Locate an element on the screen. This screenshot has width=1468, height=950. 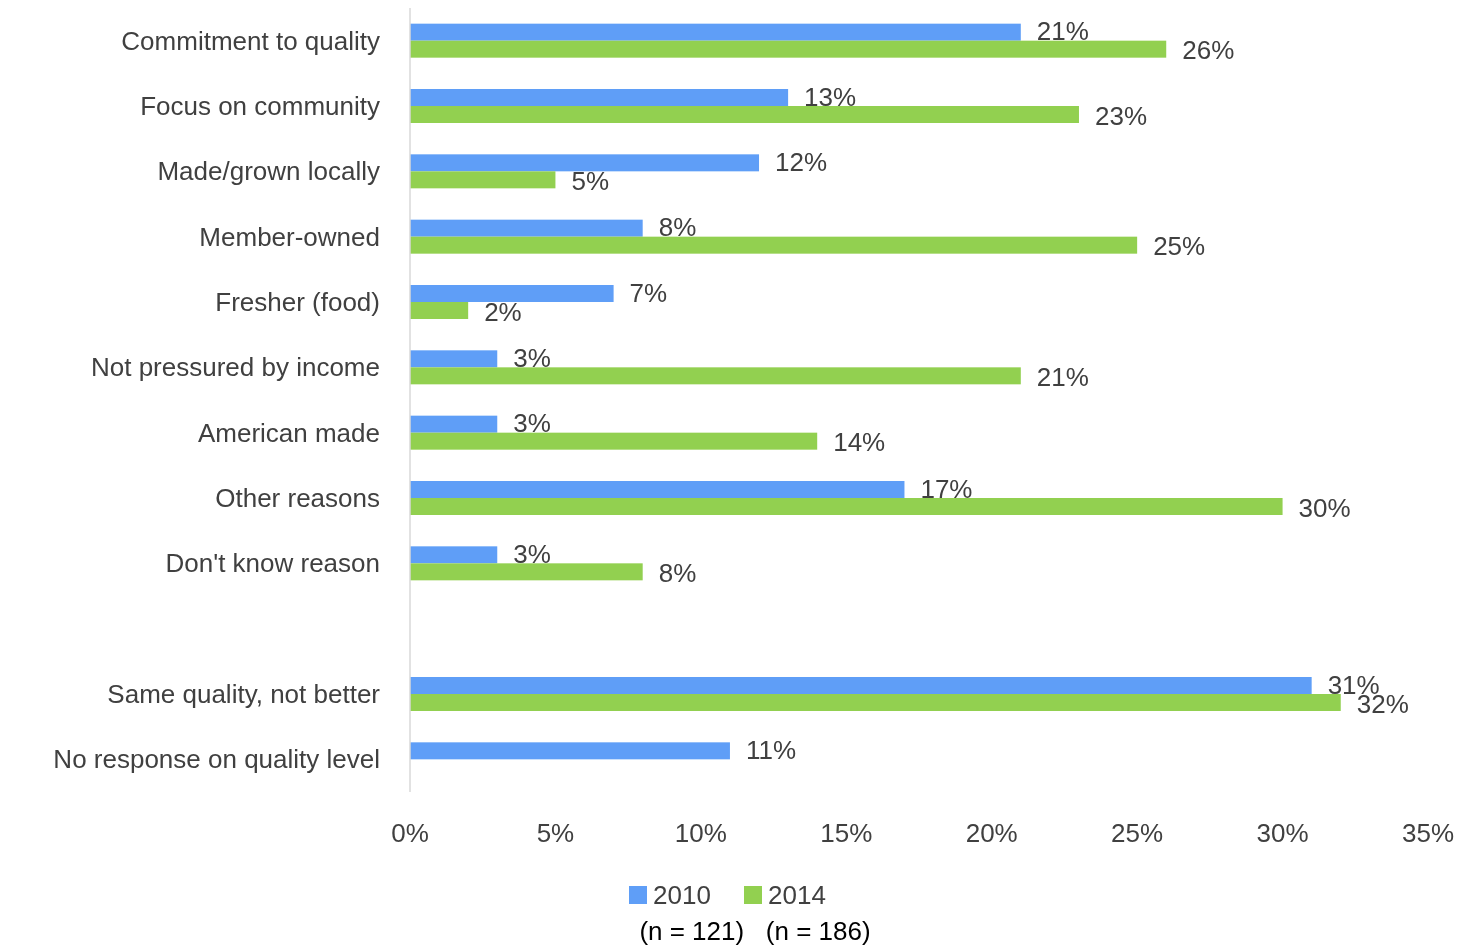
x-tick-label: 15% is located at coordinates (846, 833).